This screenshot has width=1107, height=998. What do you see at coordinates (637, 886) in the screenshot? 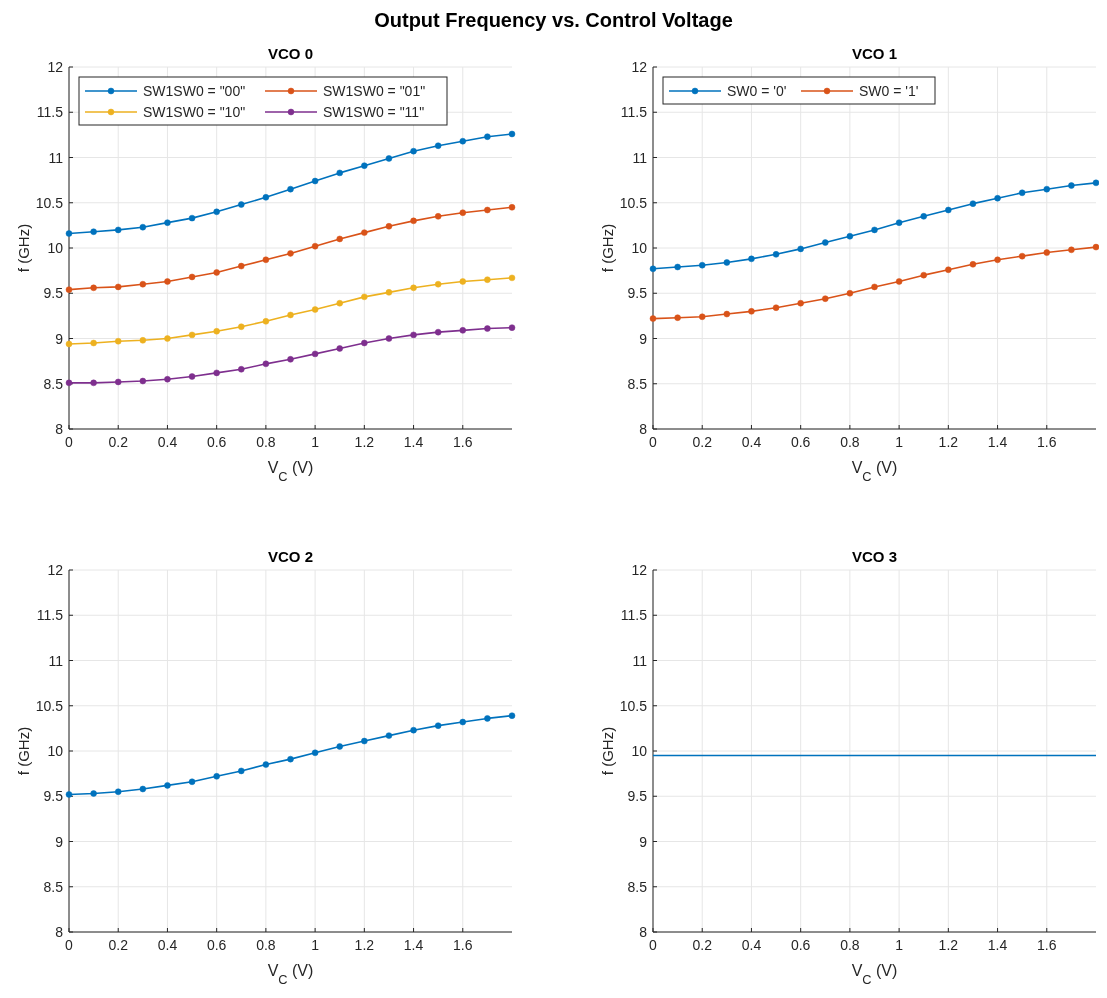
I see `y-tick-label: 8.5` at bounding box center [637, 886].